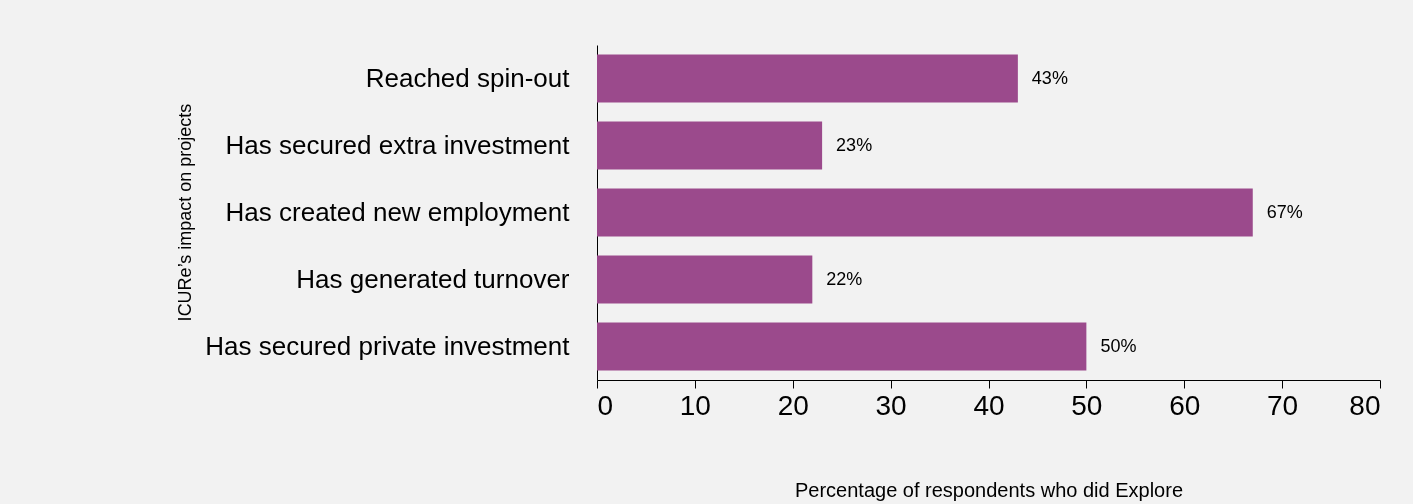 The image size is (1413, 504). I want to click on x-tick-label: 20, so click(793, 405).